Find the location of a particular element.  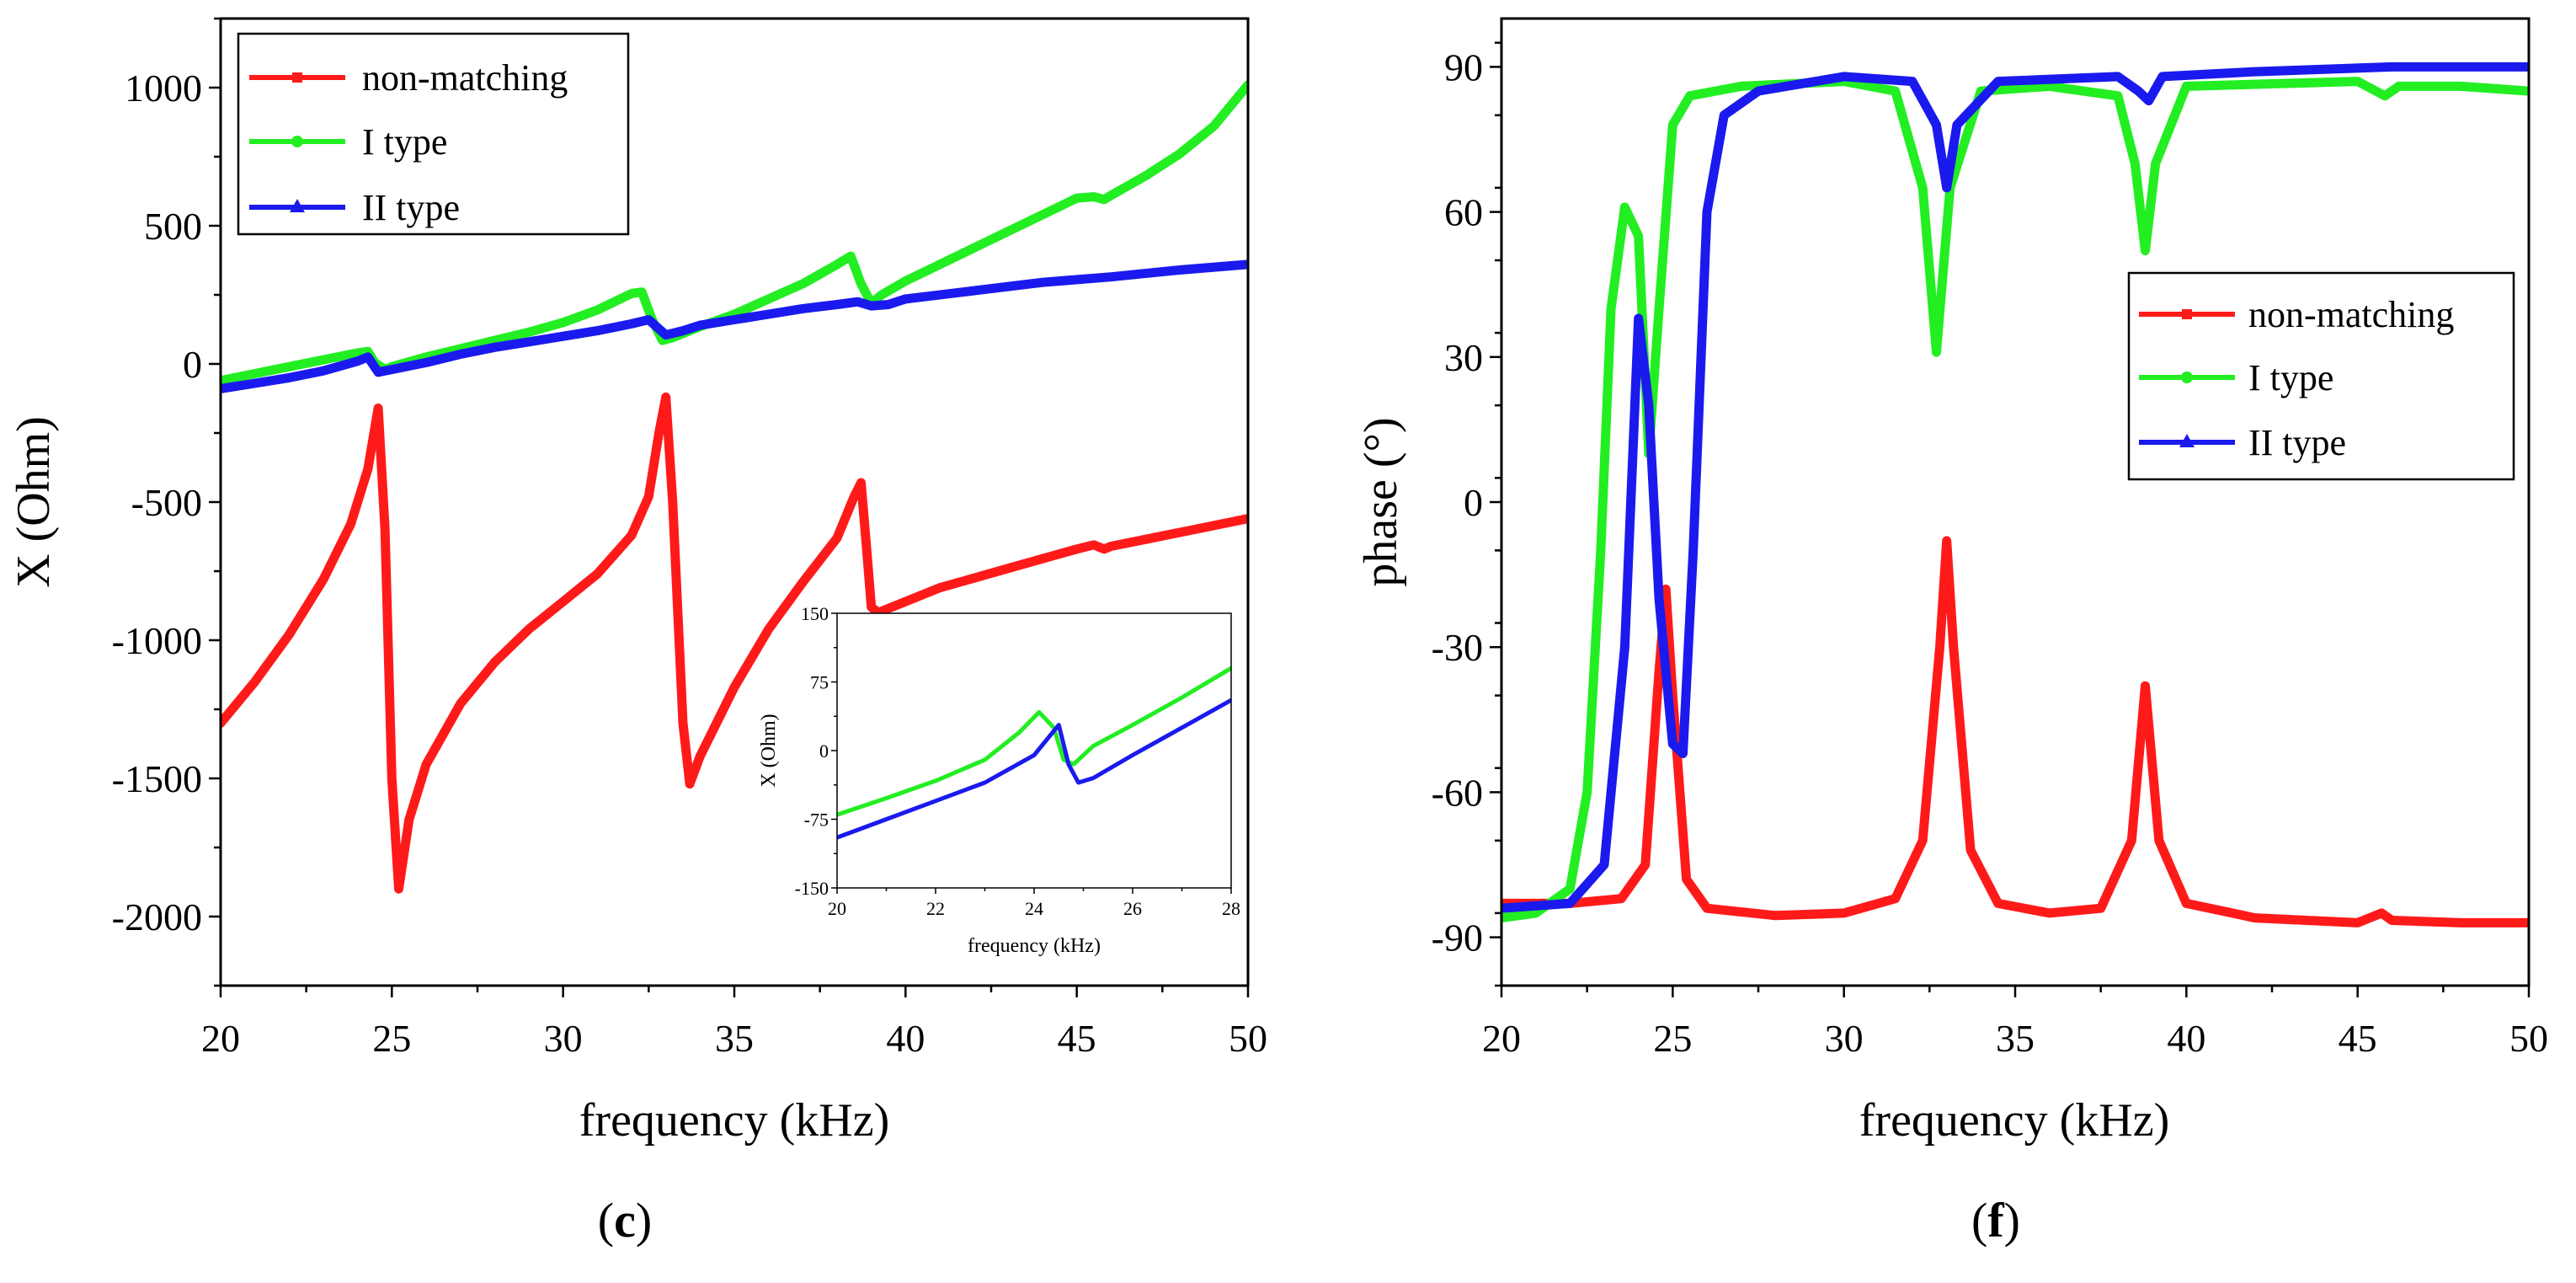

y-tick-label: -1500 is located at coordinates (157, 778).